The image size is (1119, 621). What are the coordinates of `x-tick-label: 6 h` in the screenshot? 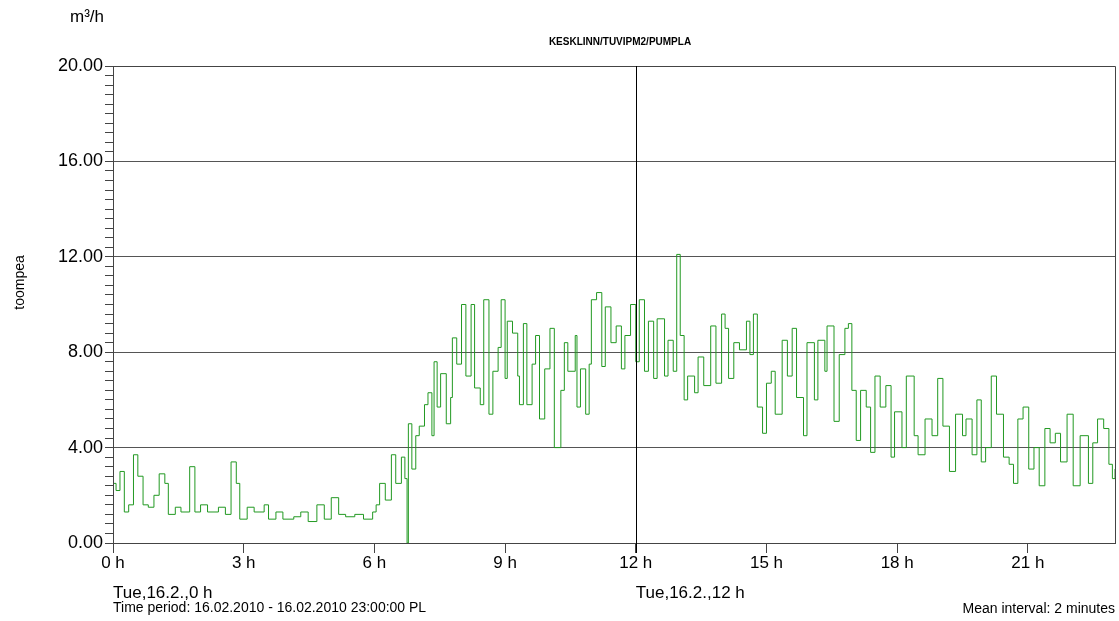 It's located at (374, 562).